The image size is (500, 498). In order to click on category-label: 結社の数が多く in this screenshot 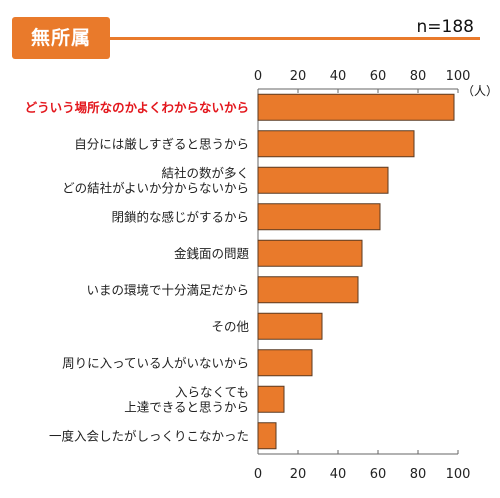, I will do `click(205, 172)`.